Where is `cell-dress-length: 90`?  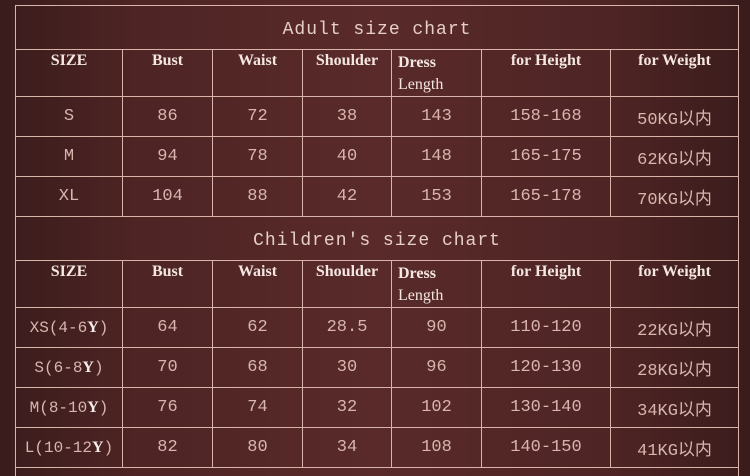 cell-dress-length: 90 is located at coordinates (437, 328).